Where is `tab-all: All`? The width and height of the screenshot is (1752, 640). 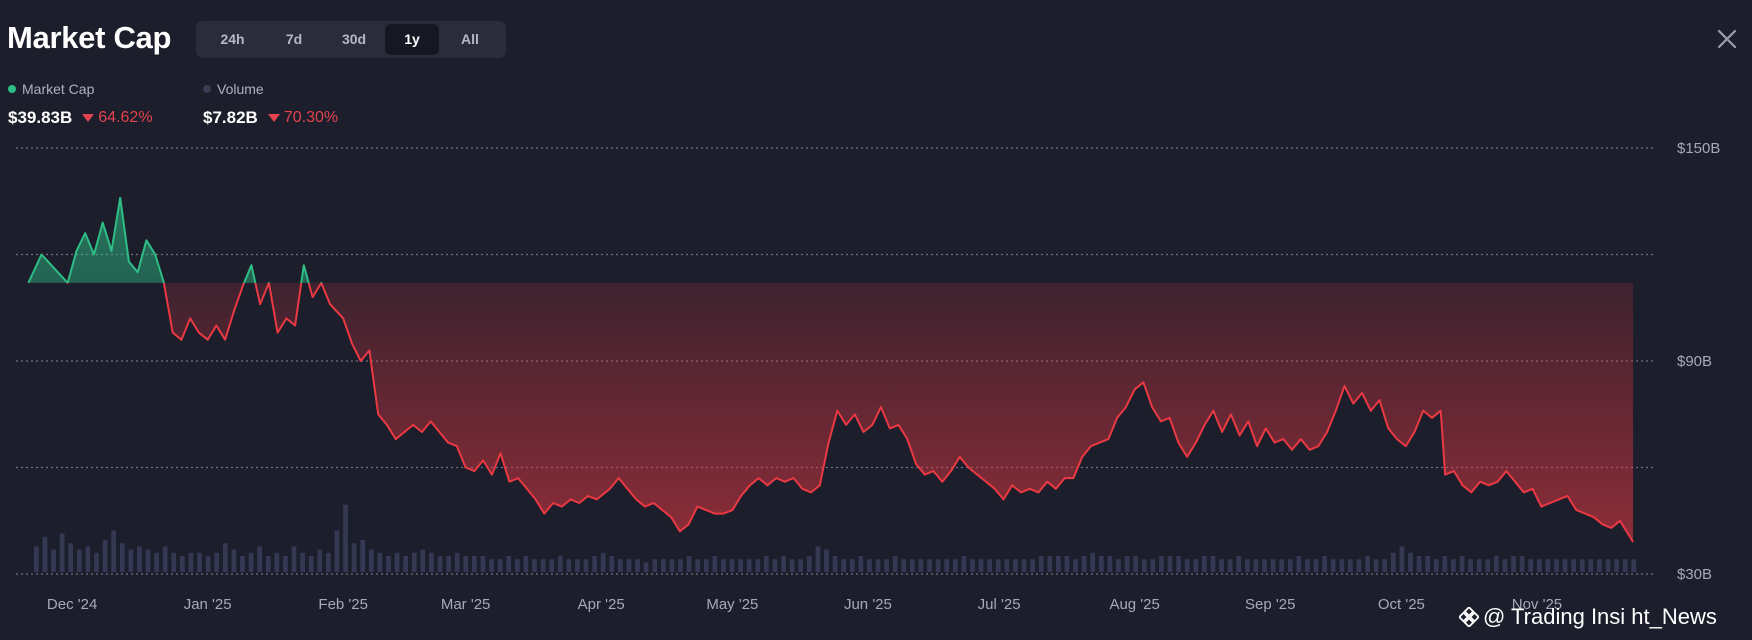
tab-all: All is located at coordinates (470, 39).